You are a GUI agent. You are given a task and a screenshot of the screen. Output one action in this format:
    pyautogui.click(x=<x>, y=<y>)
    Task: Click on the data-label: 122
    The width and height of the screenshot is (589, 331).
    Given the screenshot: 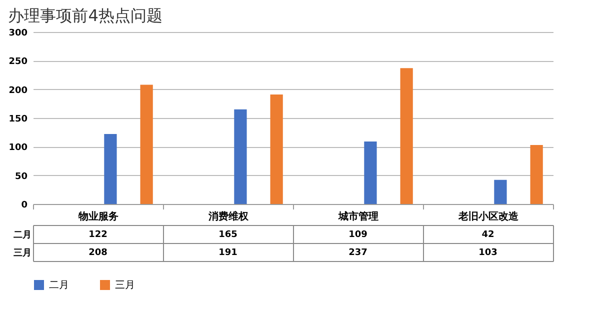 What is the action you would take?
    pyautogui.click(x=98, y=235)
    